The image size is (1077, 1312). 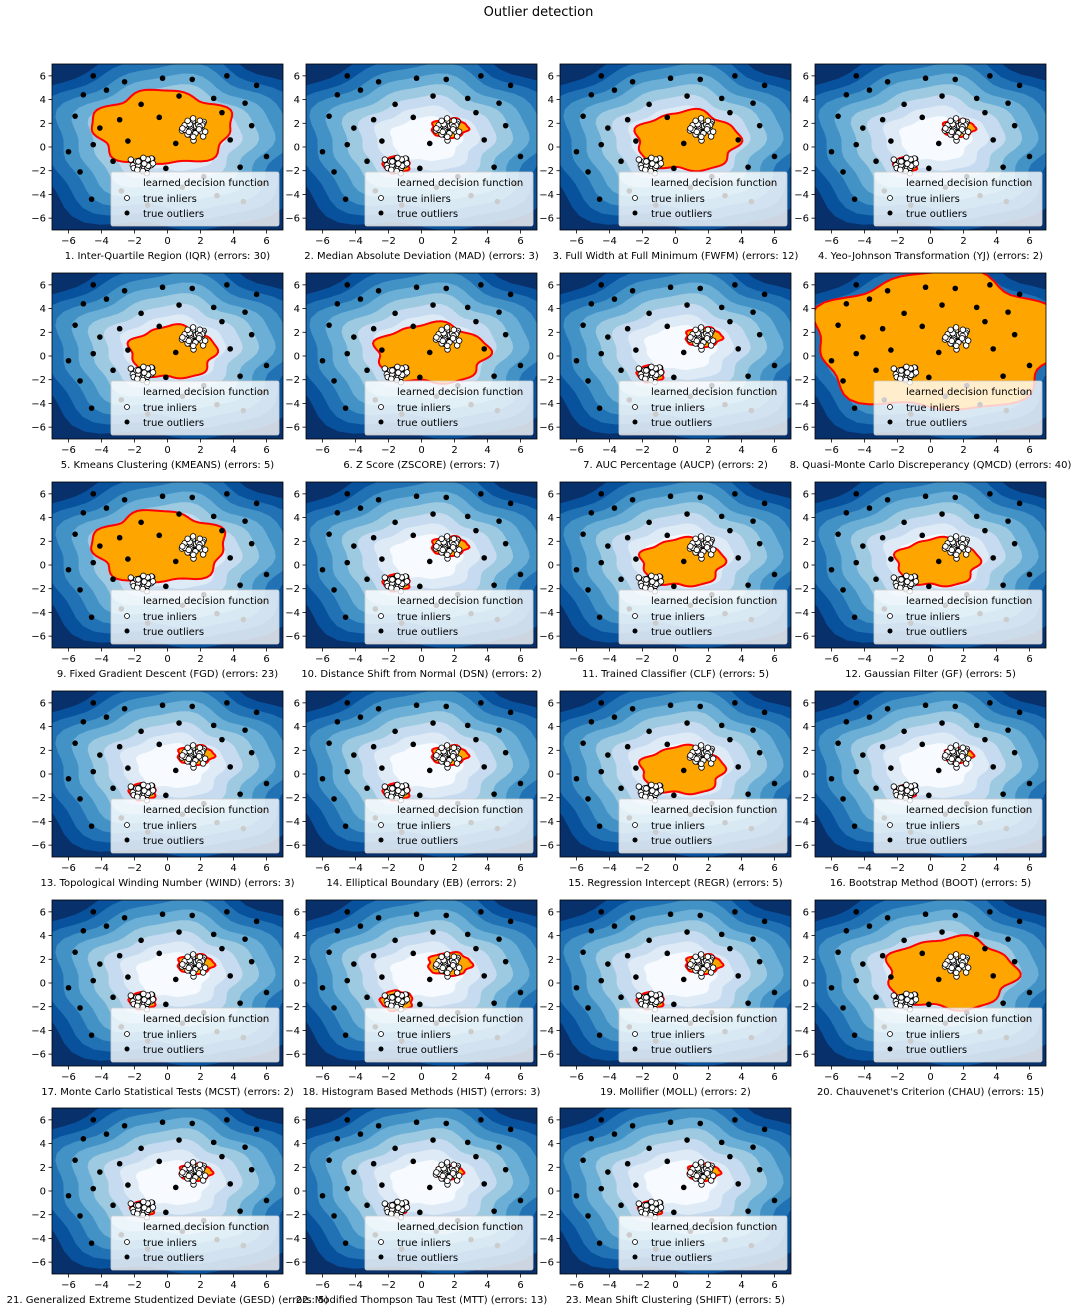 What do you see at coordinates (487, 241) in the screenshot?
I see `x-tick-label: 4` at bounding box center [487, 241].